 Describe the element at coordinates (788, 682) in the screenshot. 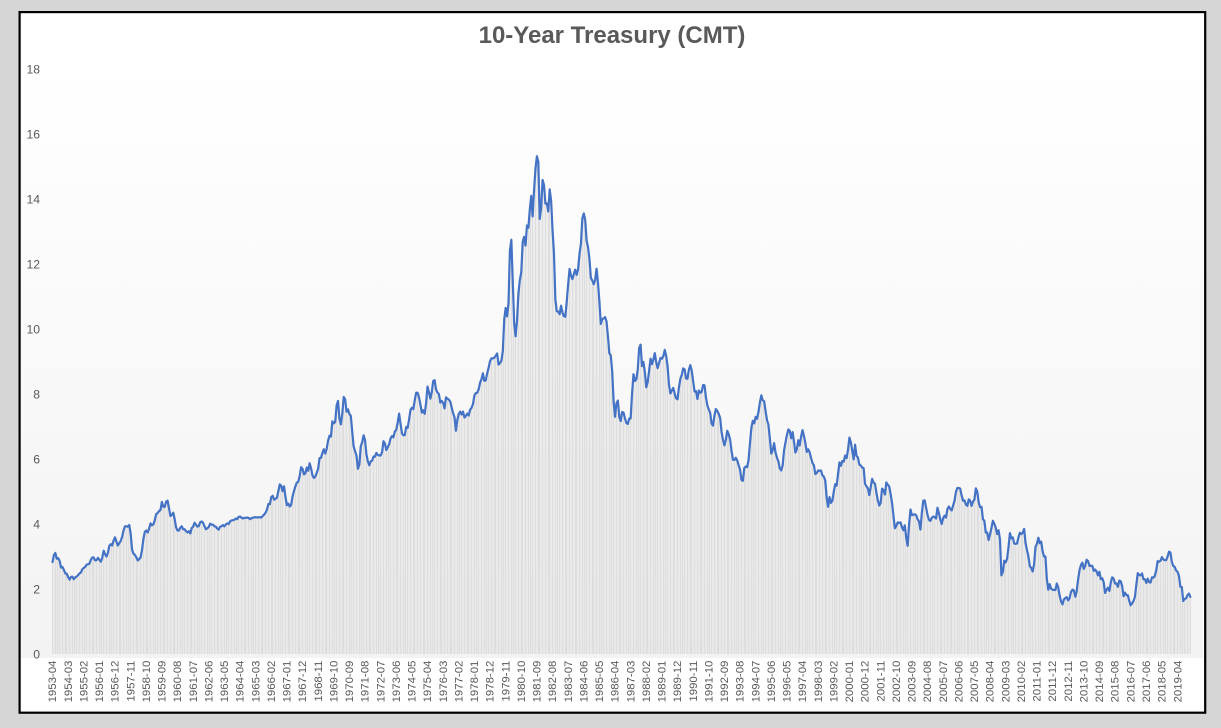

I see `svg-text: 1996-05` at that location.